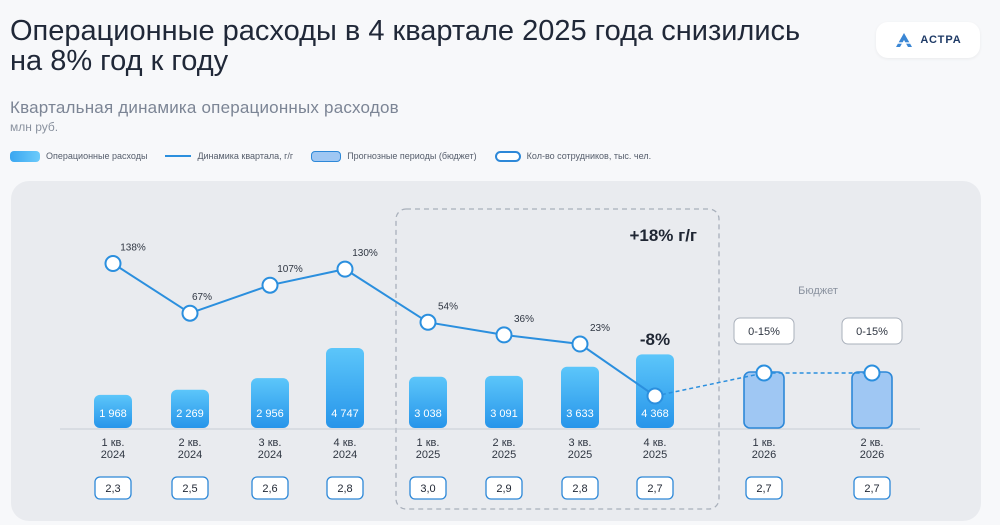 The height and width of the screenshot is (525, 1000). What do you see at coordinates (428, 414) in the screenshot?
I see `opex-bar-label: 3 038` at bounding box center [428, 414].